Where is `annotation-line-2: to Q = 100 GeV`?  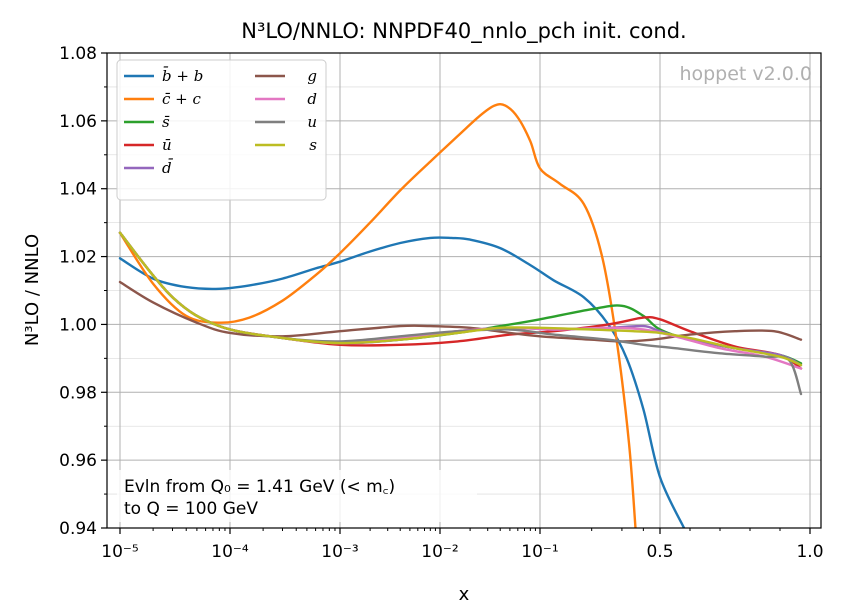 annotation-line-2: to Q = 100 GeV is located at coordinates (191, 509).